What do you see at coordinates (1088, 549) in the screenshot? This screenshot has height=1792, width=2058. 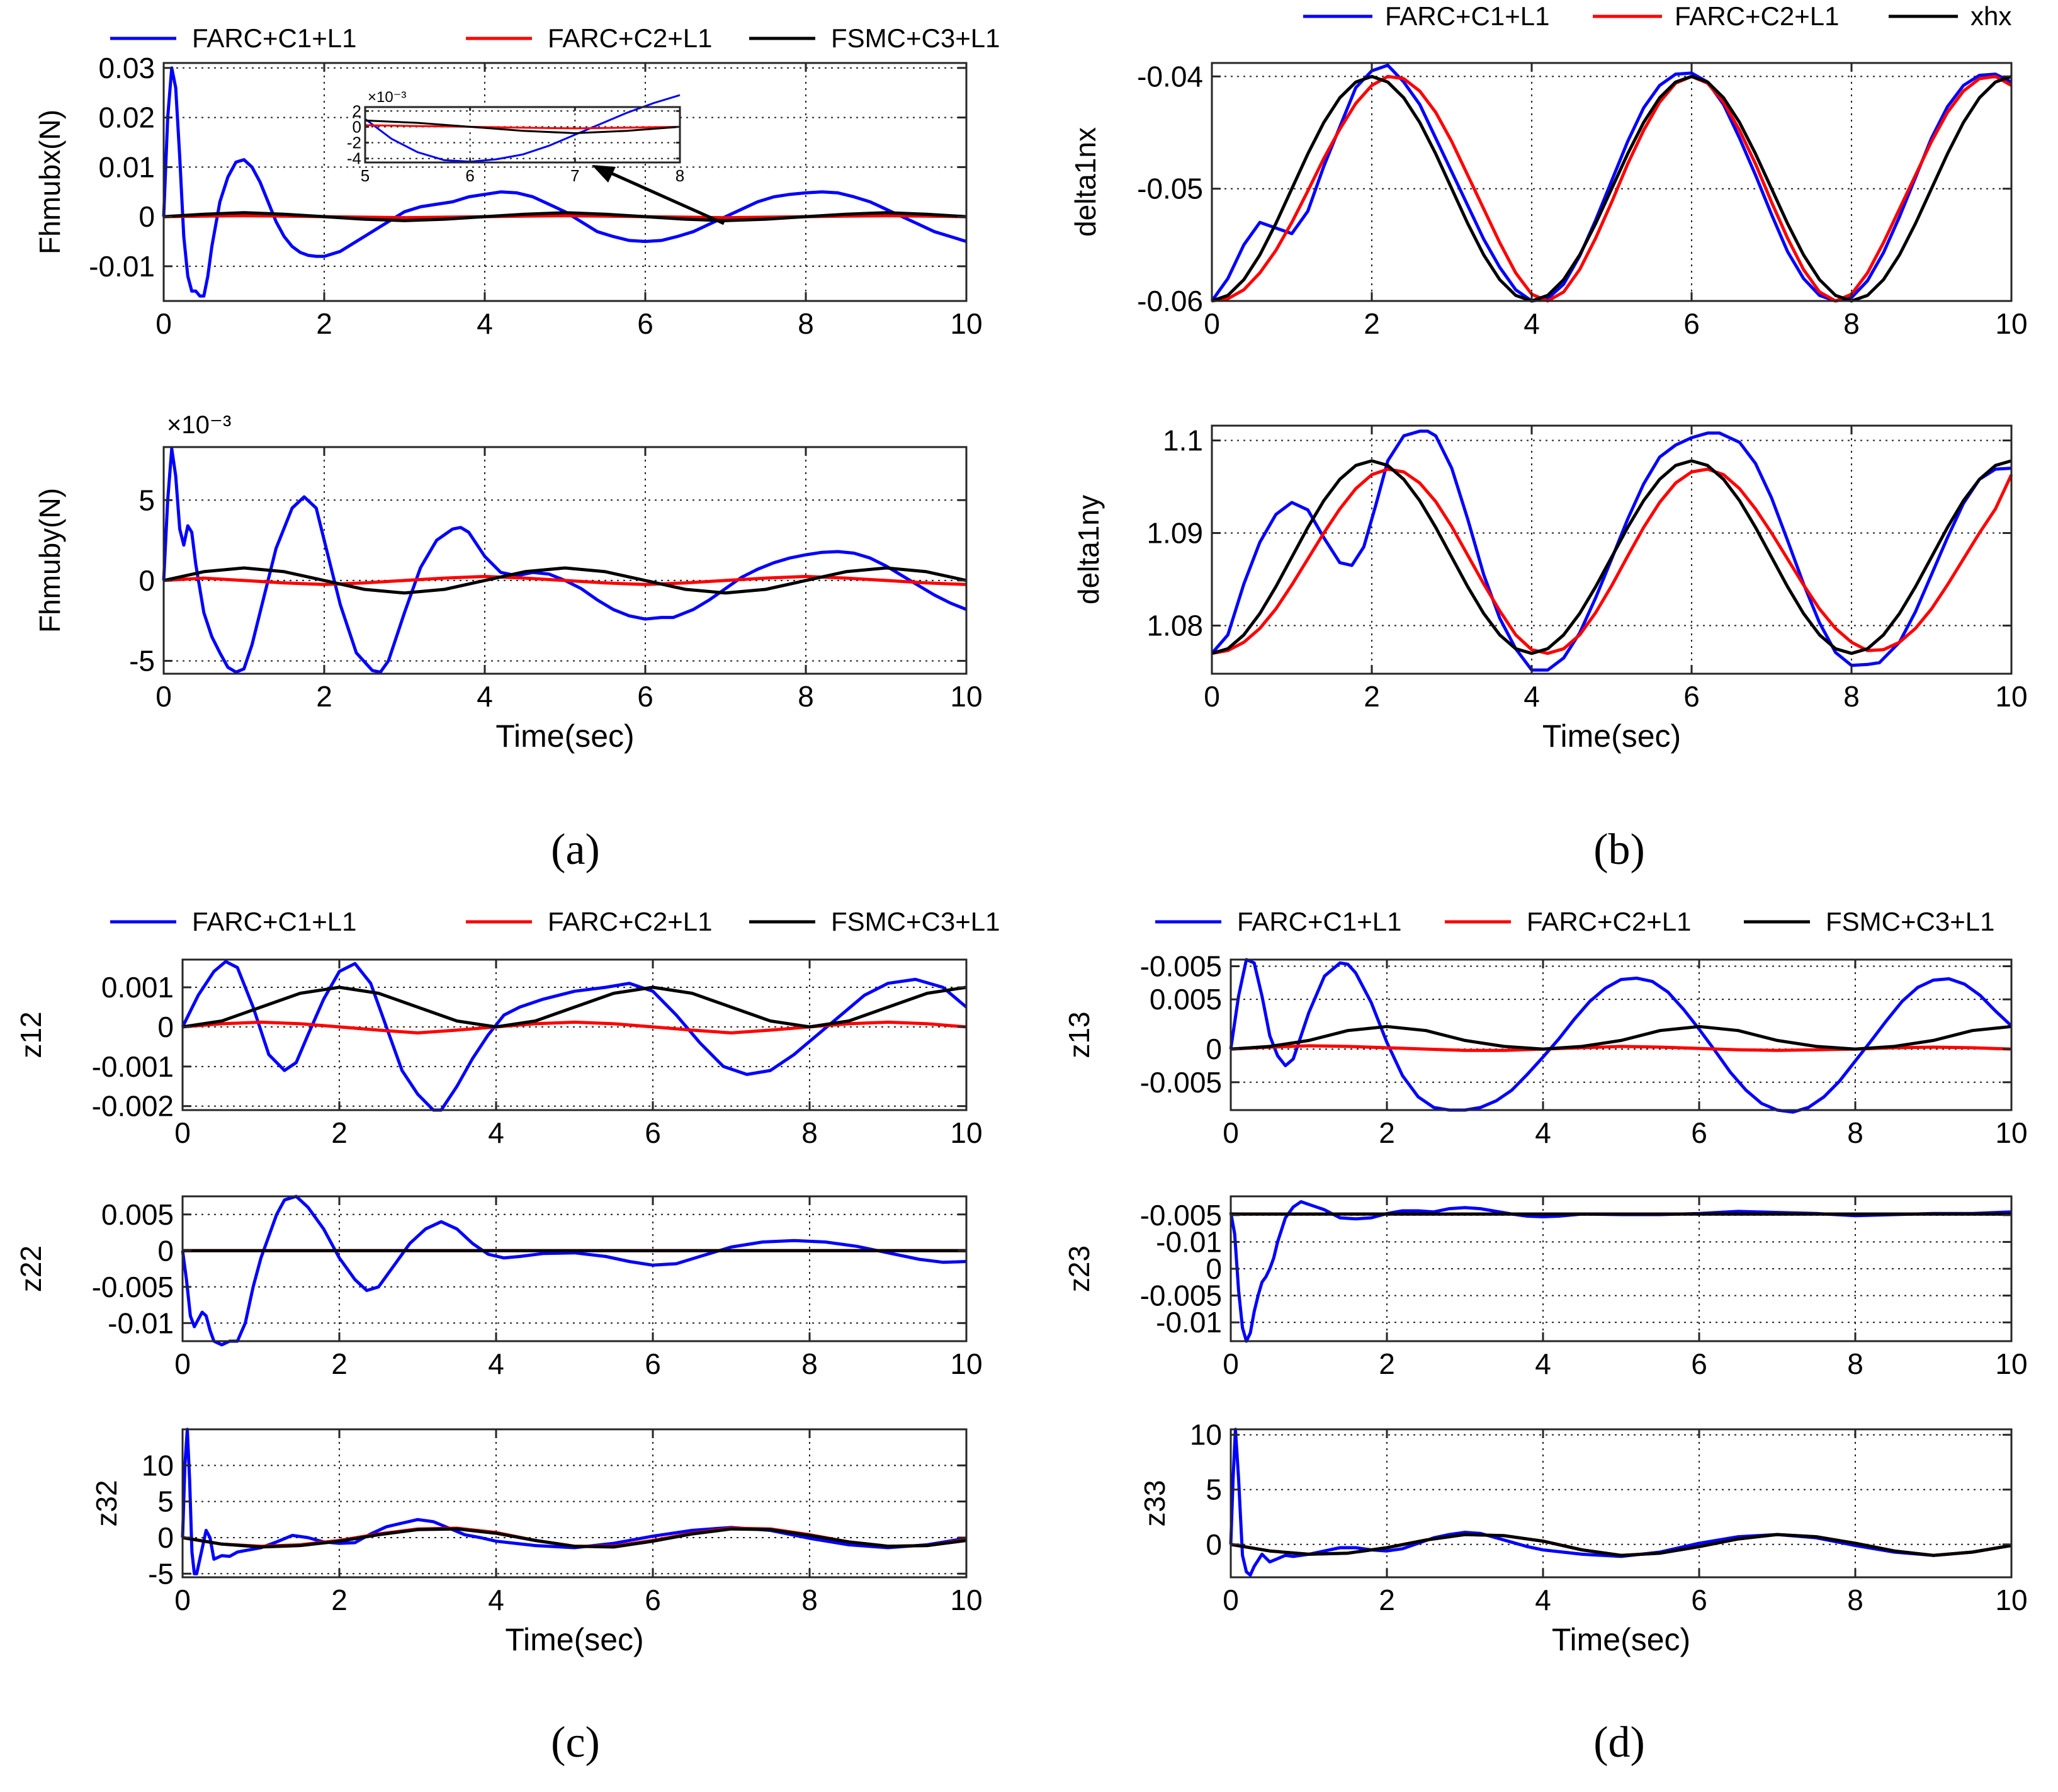 I see `y-axis-label: delta1ny` at bounding box center [1088, 549].